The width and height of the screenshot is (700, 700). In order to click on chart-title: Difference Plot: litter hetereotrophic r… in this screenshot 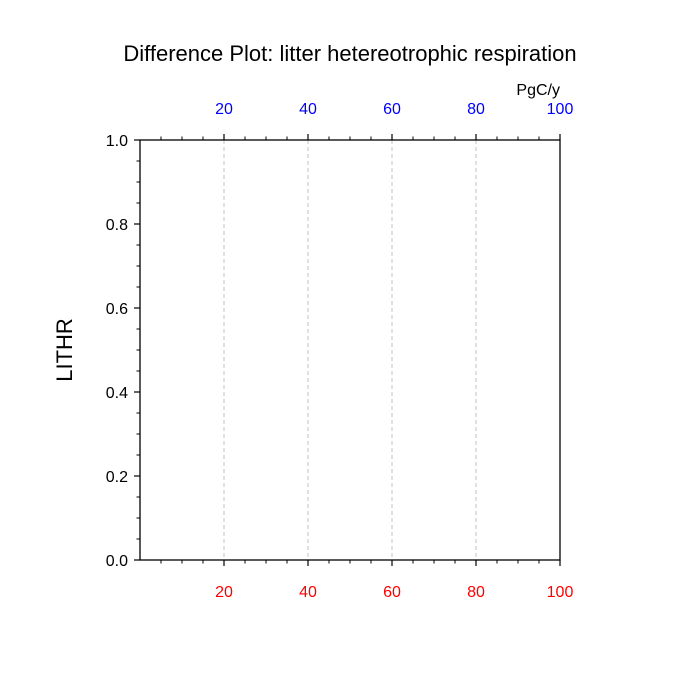, I will do `click(349, 53)`.